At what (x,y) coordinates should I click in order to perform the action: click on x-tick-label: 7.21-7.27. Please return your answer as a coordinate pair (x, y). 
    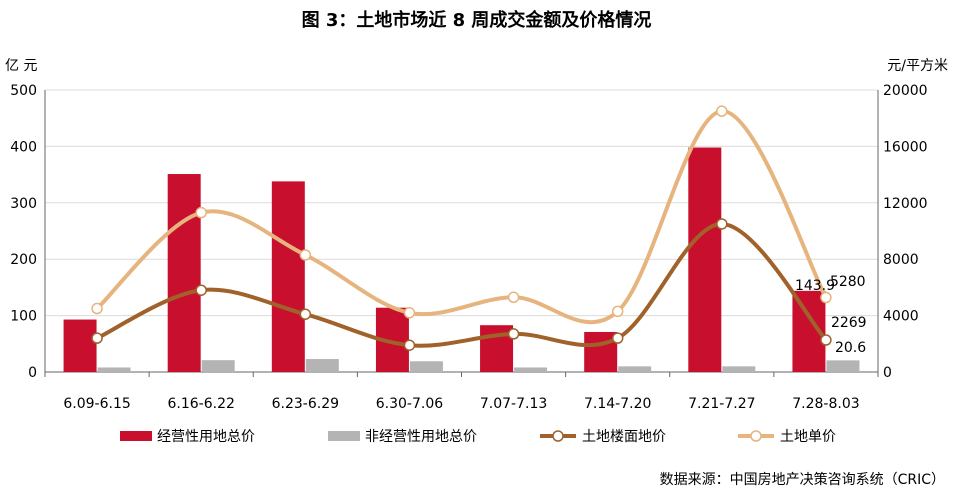
    Looking at the image, I should click on (721, 404).